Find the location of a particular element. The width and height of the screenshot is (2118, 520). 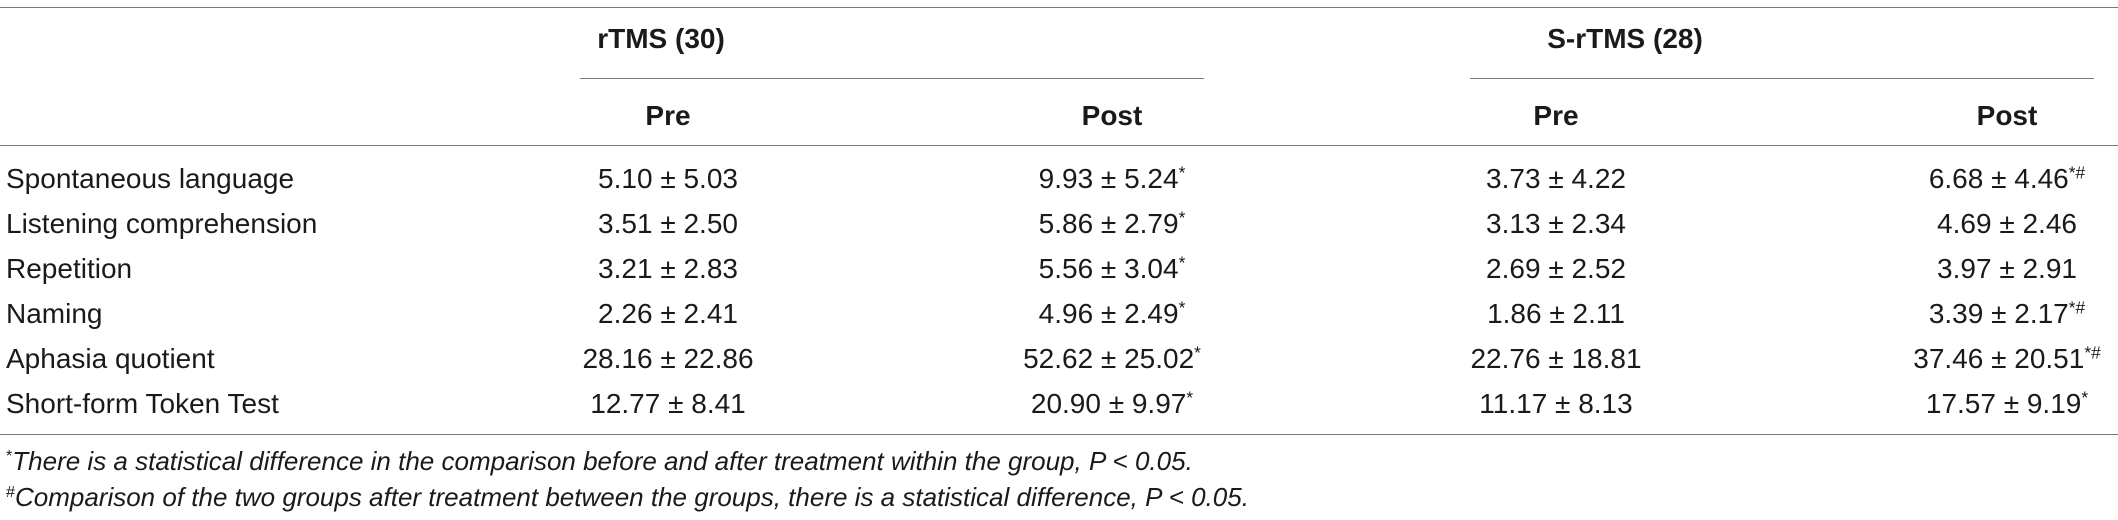

cell-value: 28.16 ± 22.86 is located at coordinates (668, 358).